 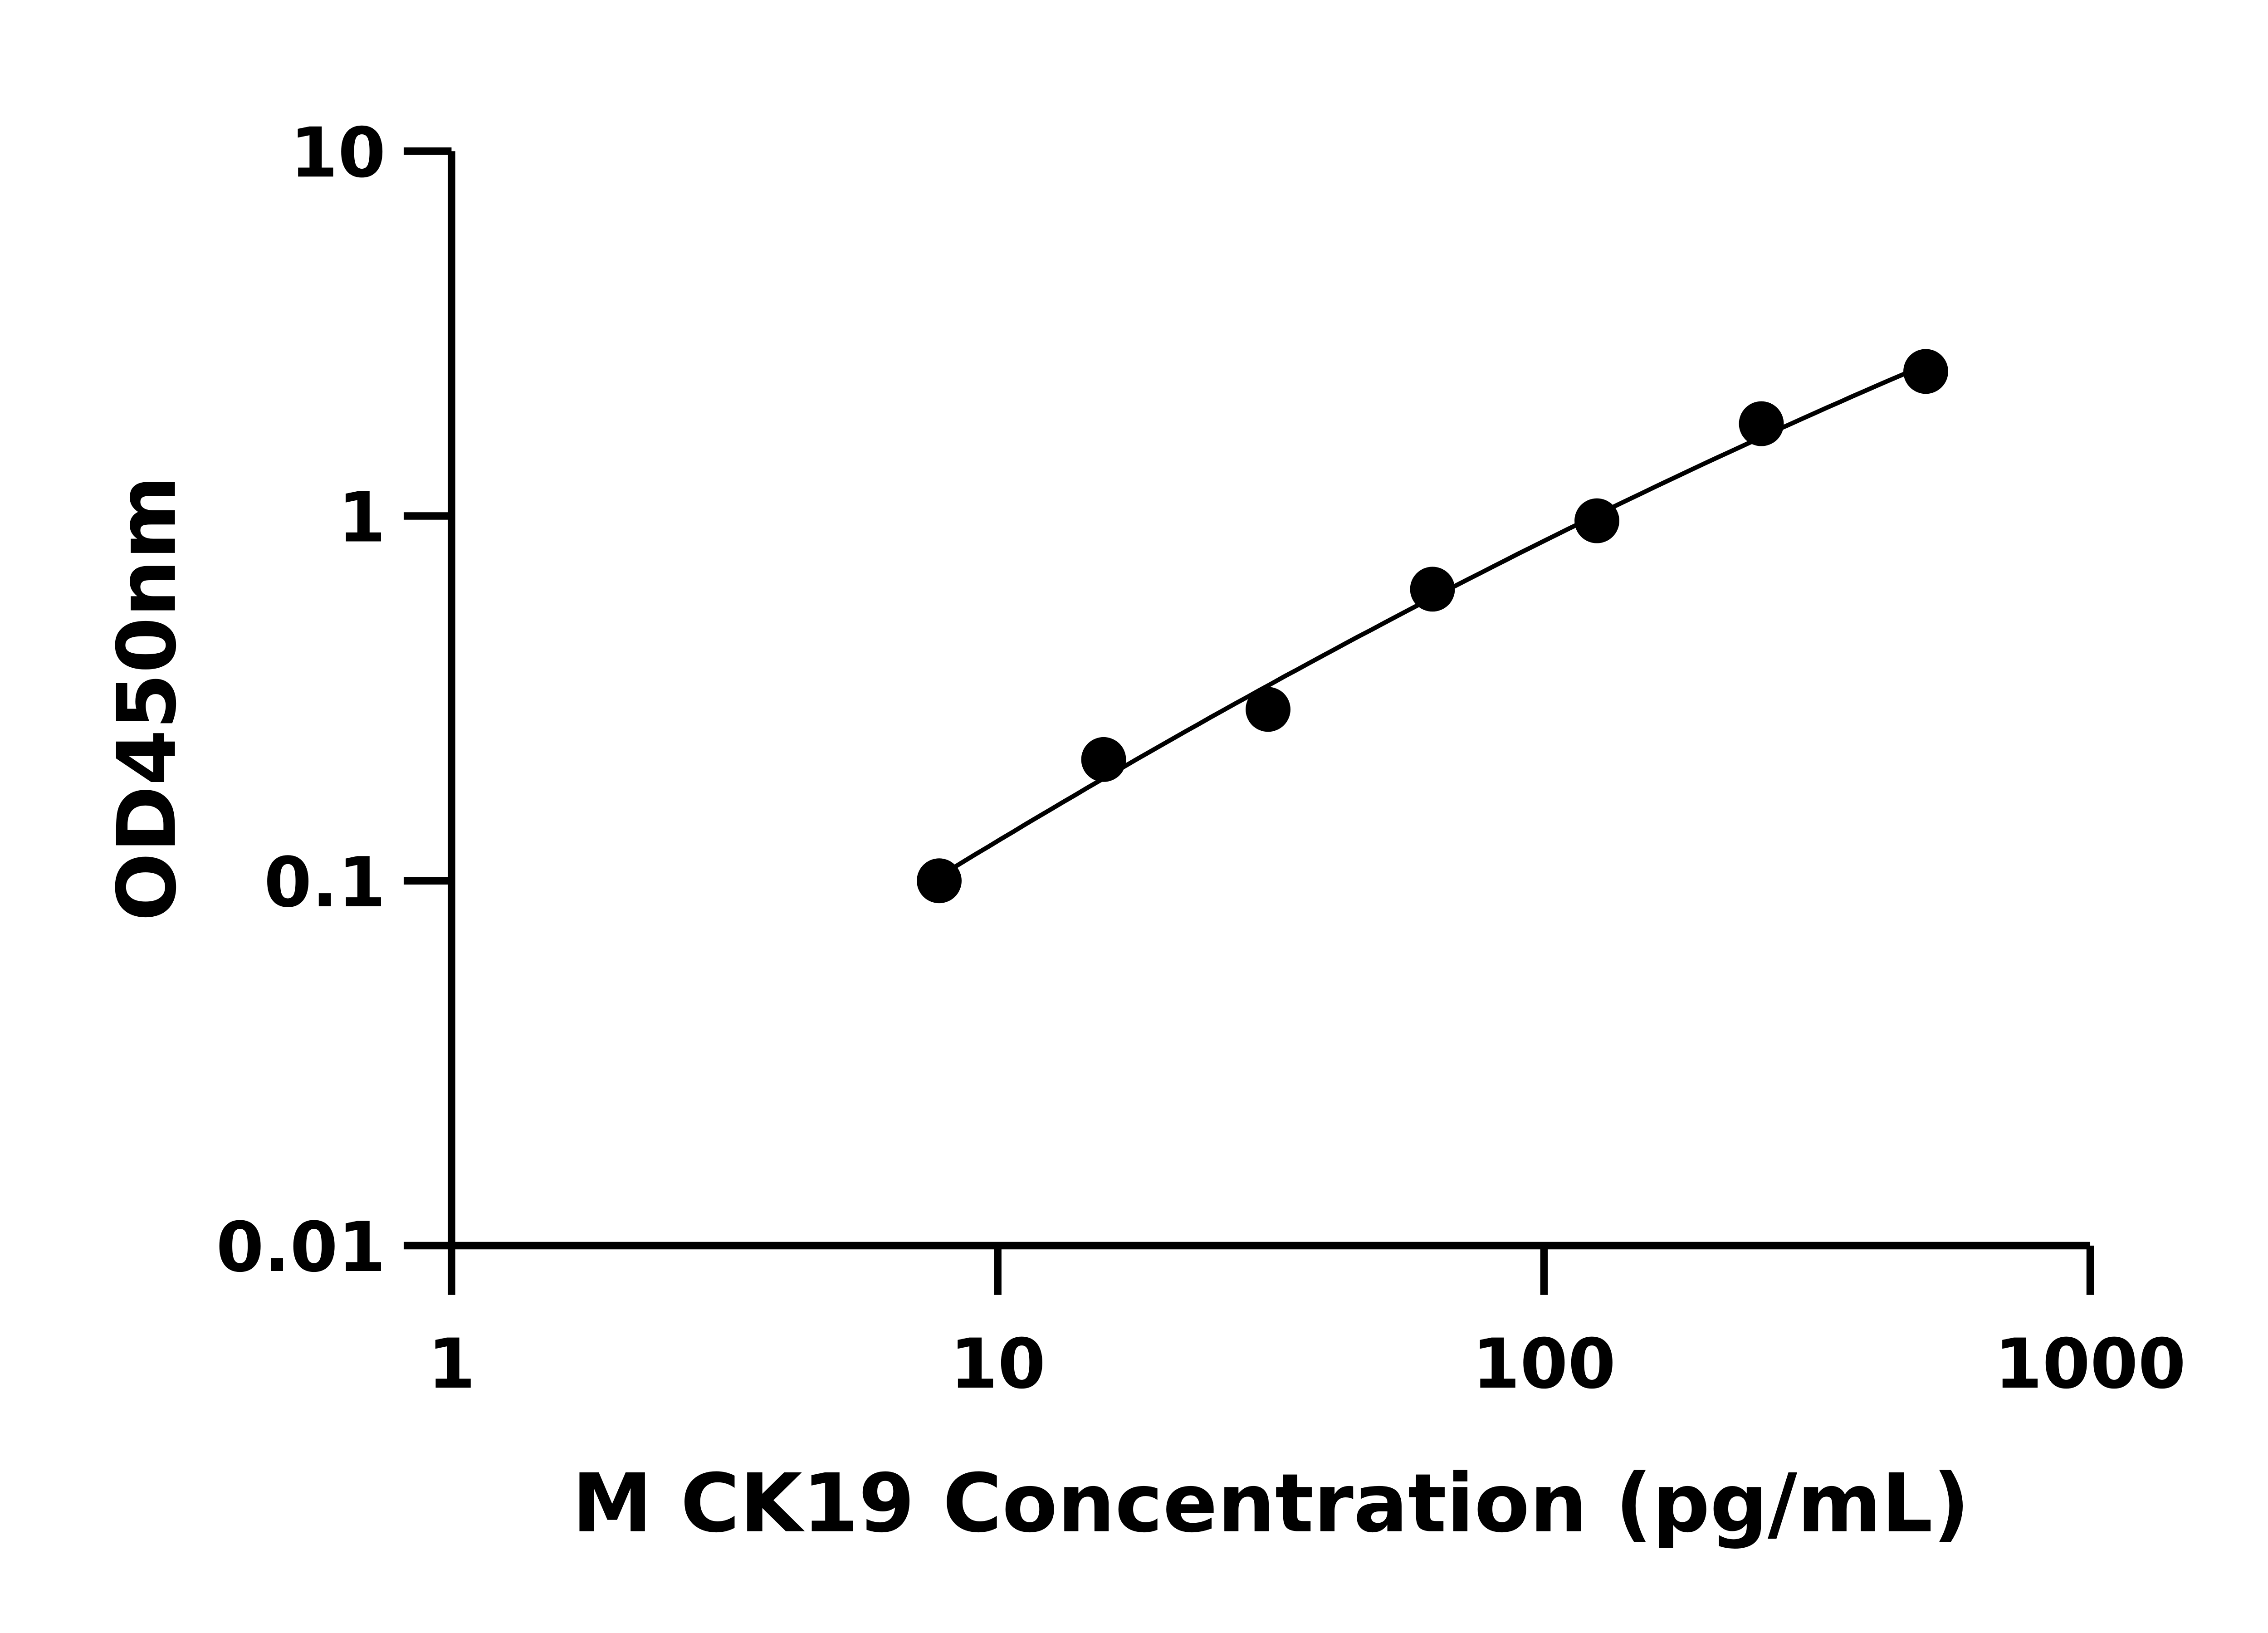 I want to click on y-tick-label: 1, so click(x=362, y=518).